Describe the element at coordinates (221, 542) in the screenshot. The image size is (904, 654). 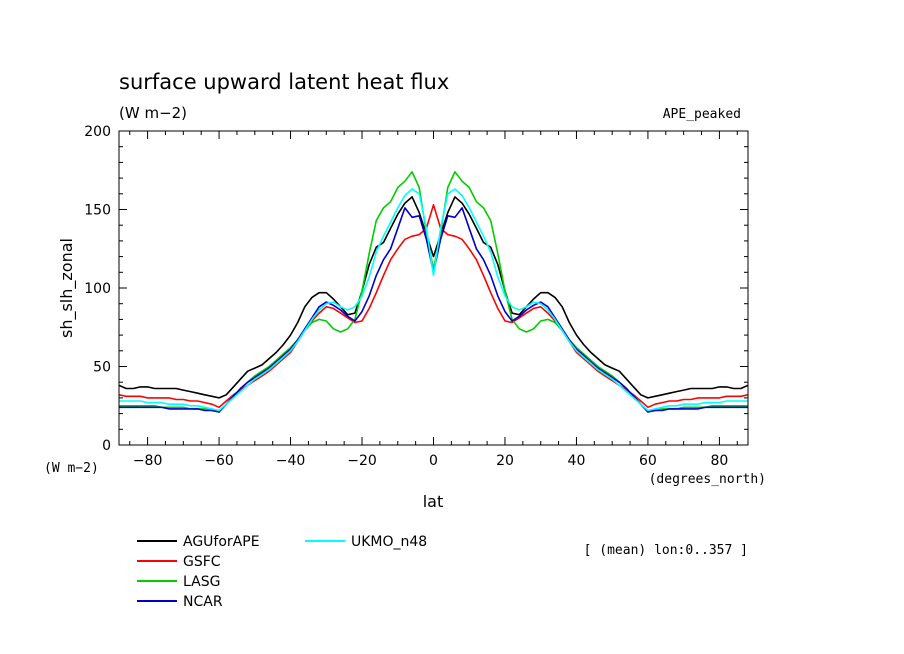
I see `legend-label: AGUforAPE` at that location.